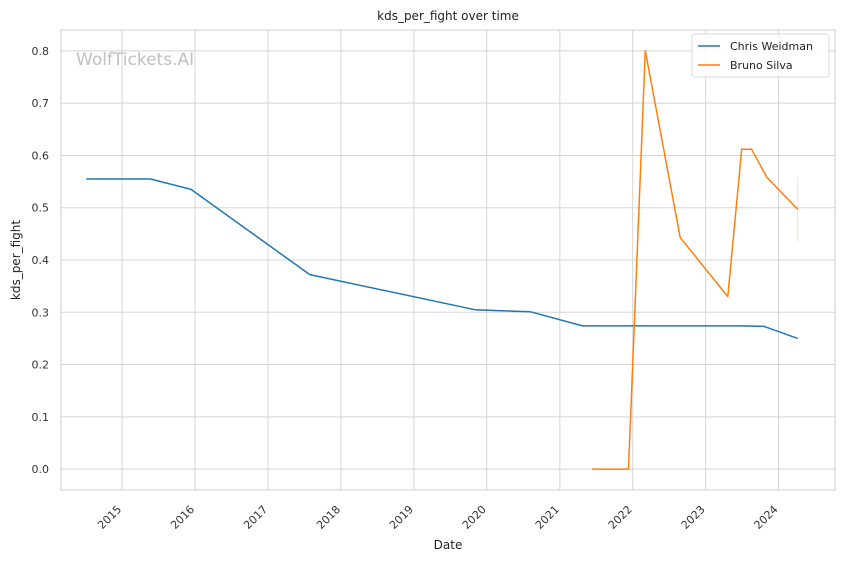 Image resolution: width=844 pixels, height=561 pixels. I want to click on y-tick-label: 0.3, so click(41, 312).